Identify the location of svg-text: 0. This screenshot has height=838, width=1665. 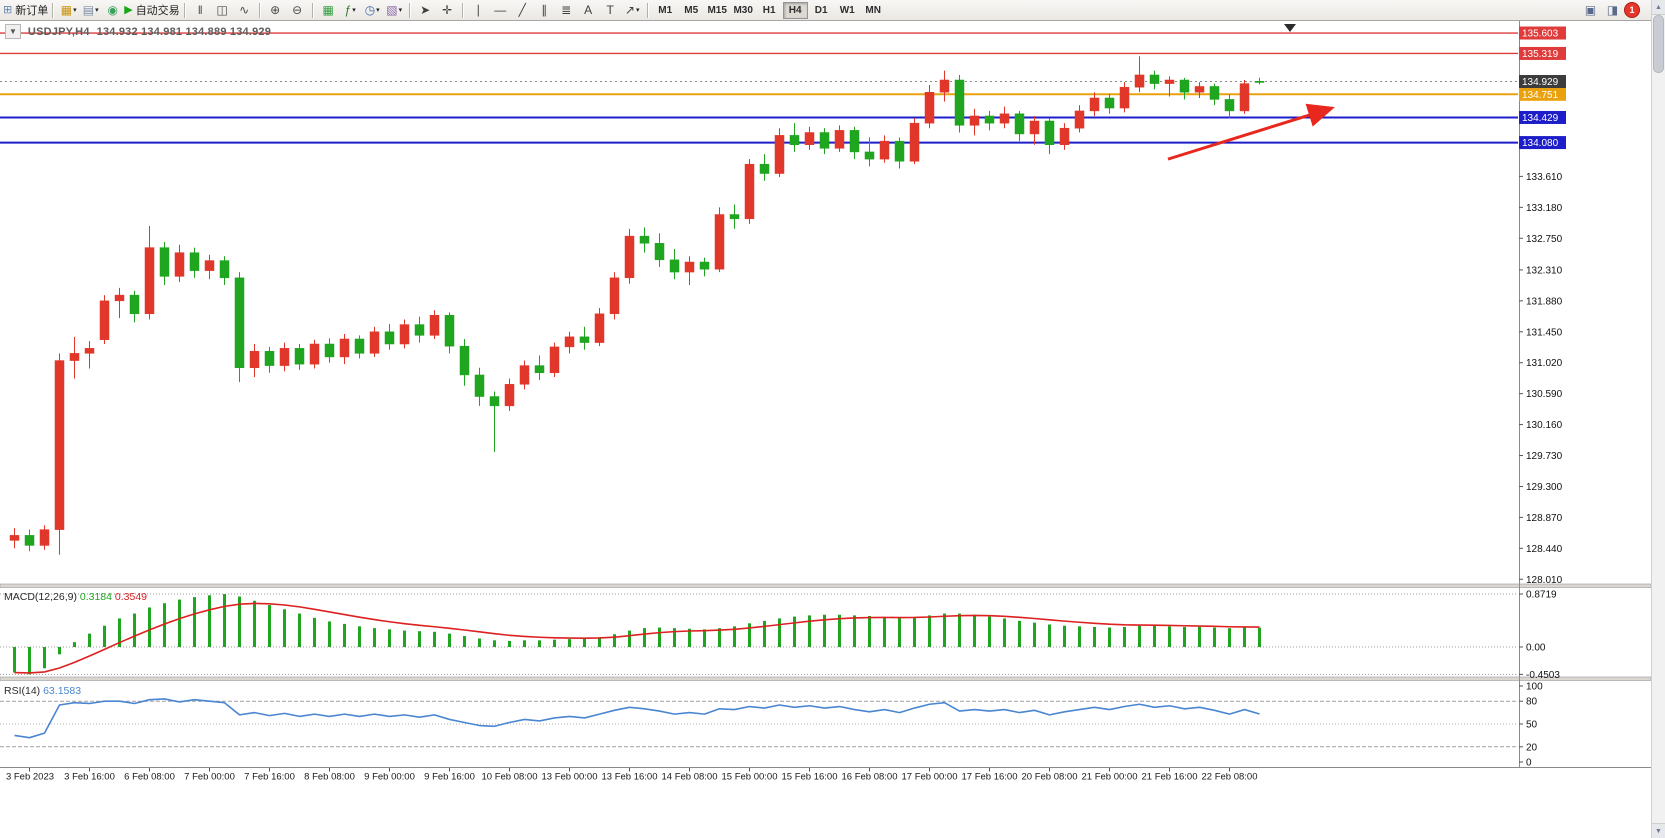
(1529, 763).